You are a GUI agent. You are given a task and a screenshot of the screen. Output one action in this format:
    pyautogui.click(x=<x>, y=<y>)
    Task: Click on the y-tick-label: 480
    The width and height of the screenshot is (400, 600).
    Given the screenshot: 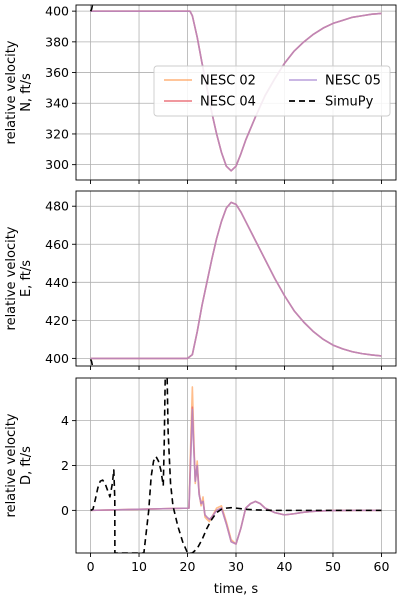 What is the action you would take?
    pyautogui.click(x=57, y=206)
    